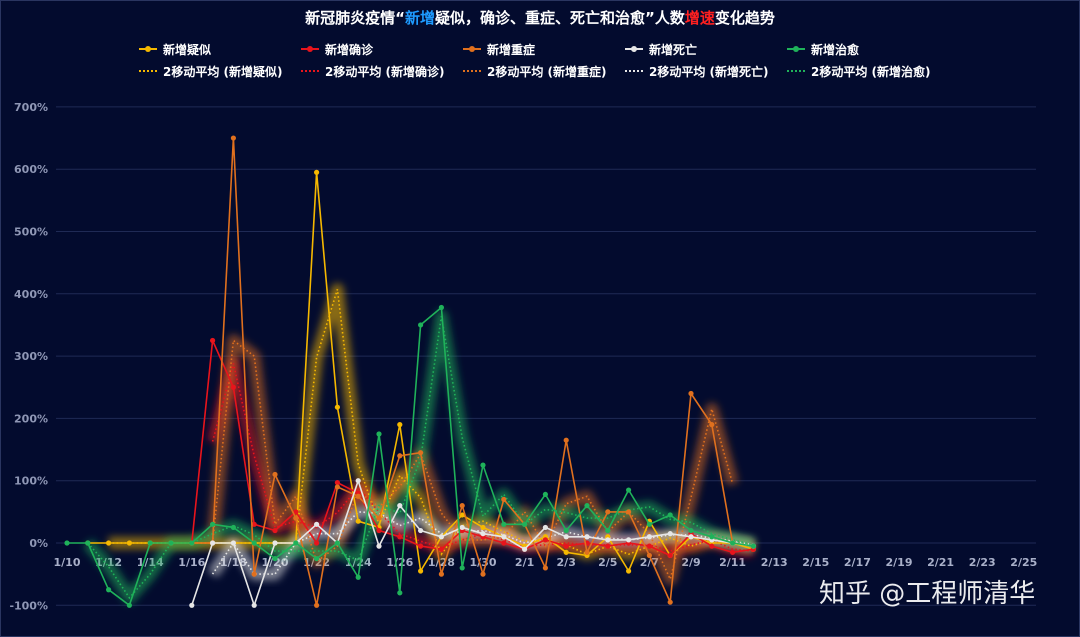 The image size is (1080, 637). Describe the element at coordinates (220, 49) in the screenshot. I see `legend-item: 新增疑似` at that location.